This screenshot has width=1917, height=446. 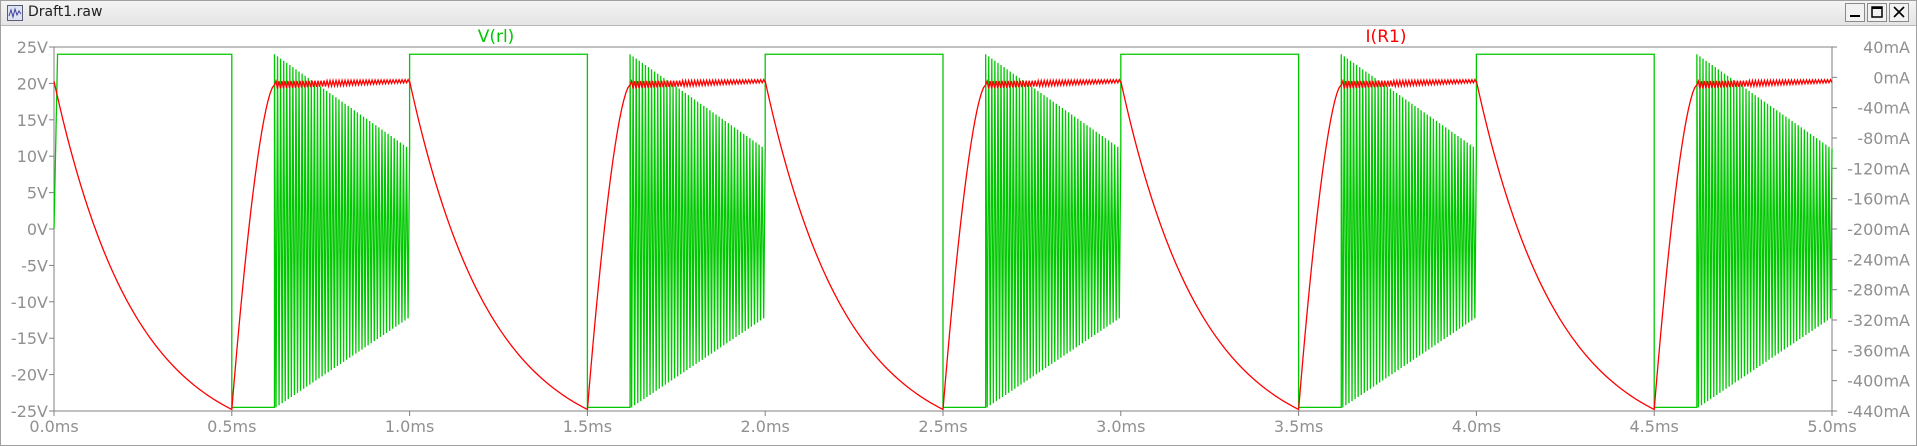 What do you see at coordinates (1386, 37) in the screenshot?
I see `legend-label-i-r1: I(R1)` at bounding box center [1386, 37].